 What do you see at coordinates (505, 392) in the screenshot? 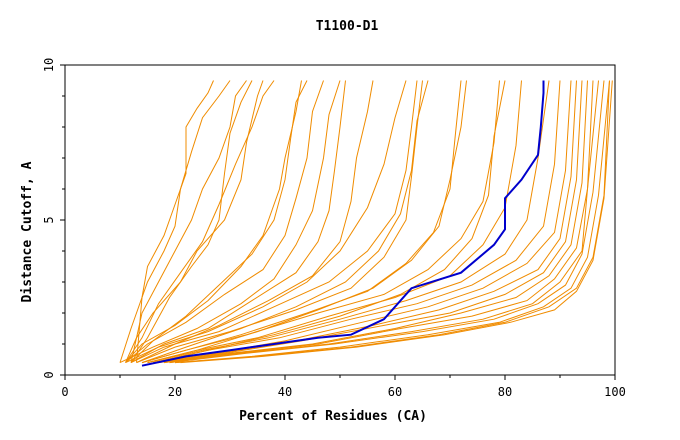
I see `x-tick-label: 80` at bounding box center [505, 392].